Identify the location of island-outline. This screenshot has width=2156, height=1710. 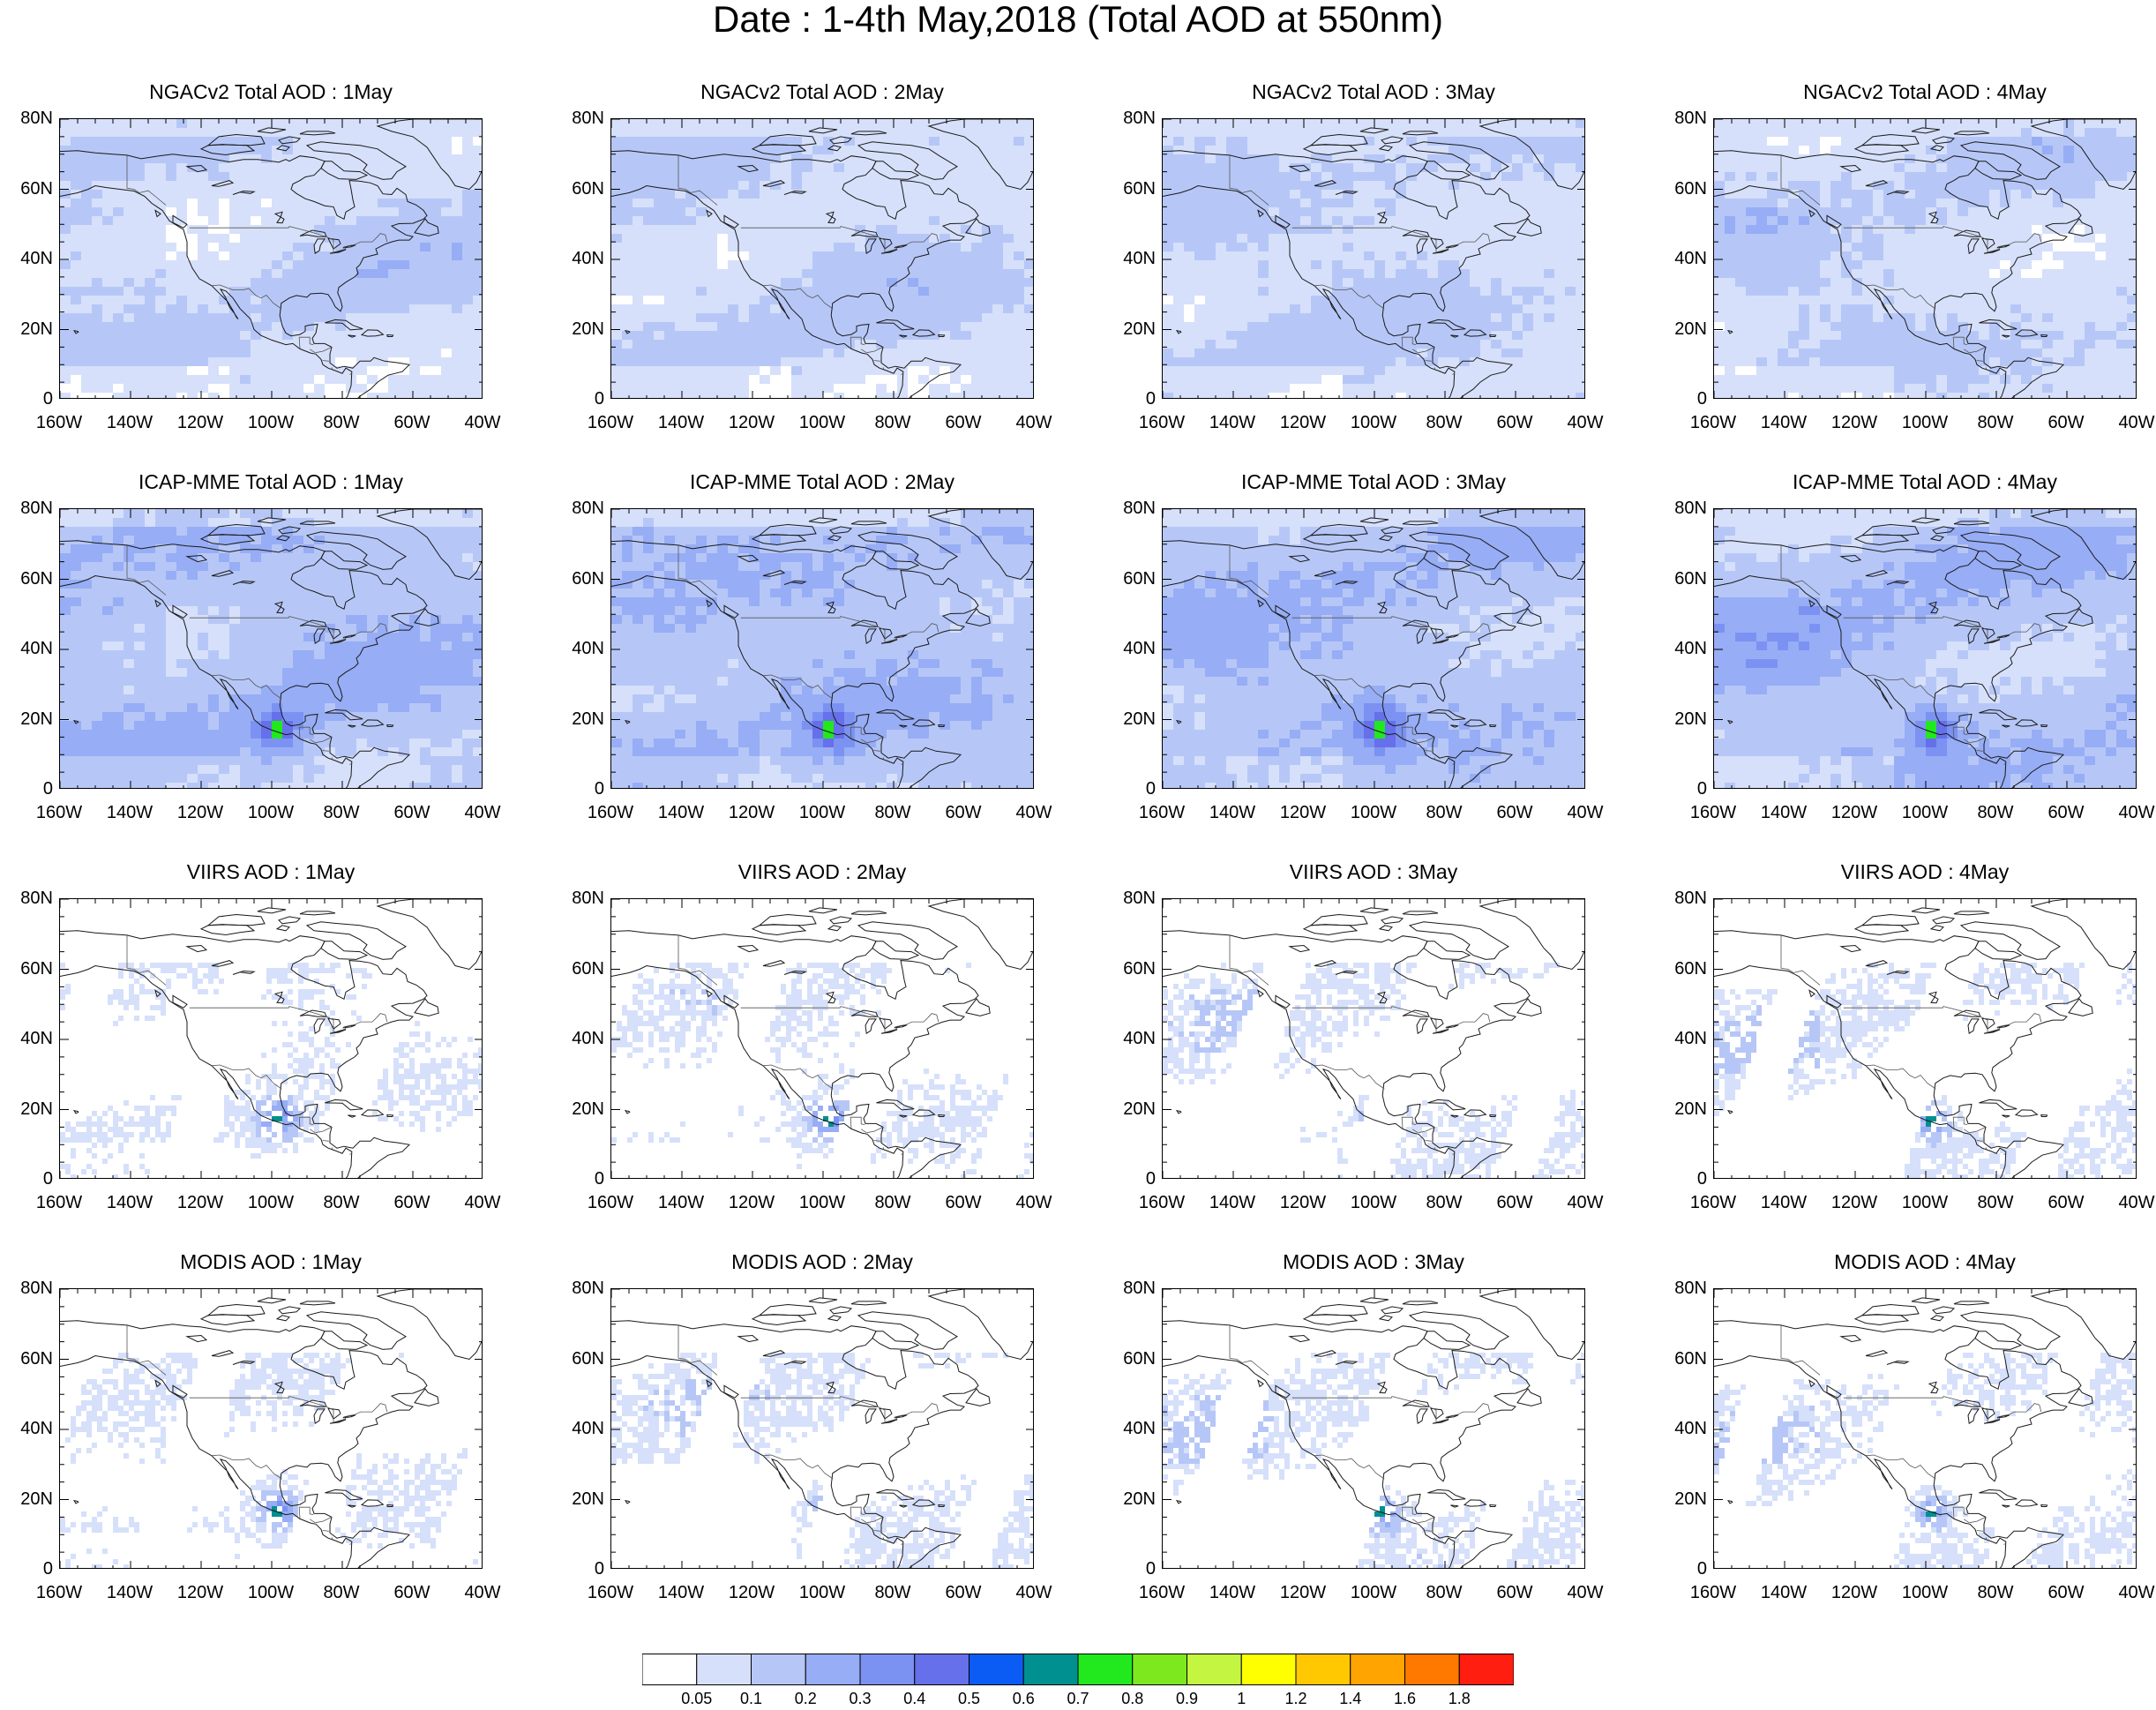
(868, 133).